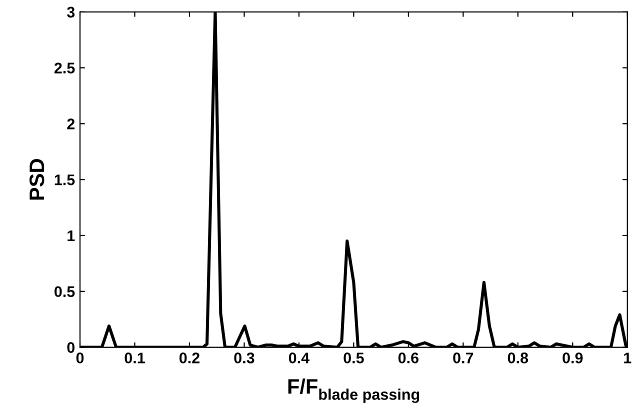 The image size is (635, 410). What do you see at coordinates (354, 358) in the screenshot?
I see `x-tick-label: 0.5` at bounding box center [354, 358].